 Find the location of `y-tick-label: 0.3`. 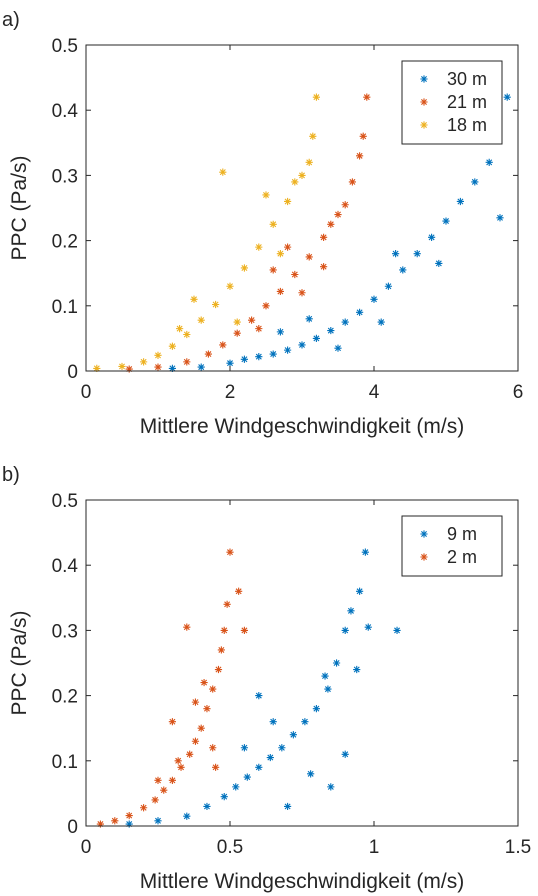

y-tick-label: 0.3 is located at coordinates (65, 631).